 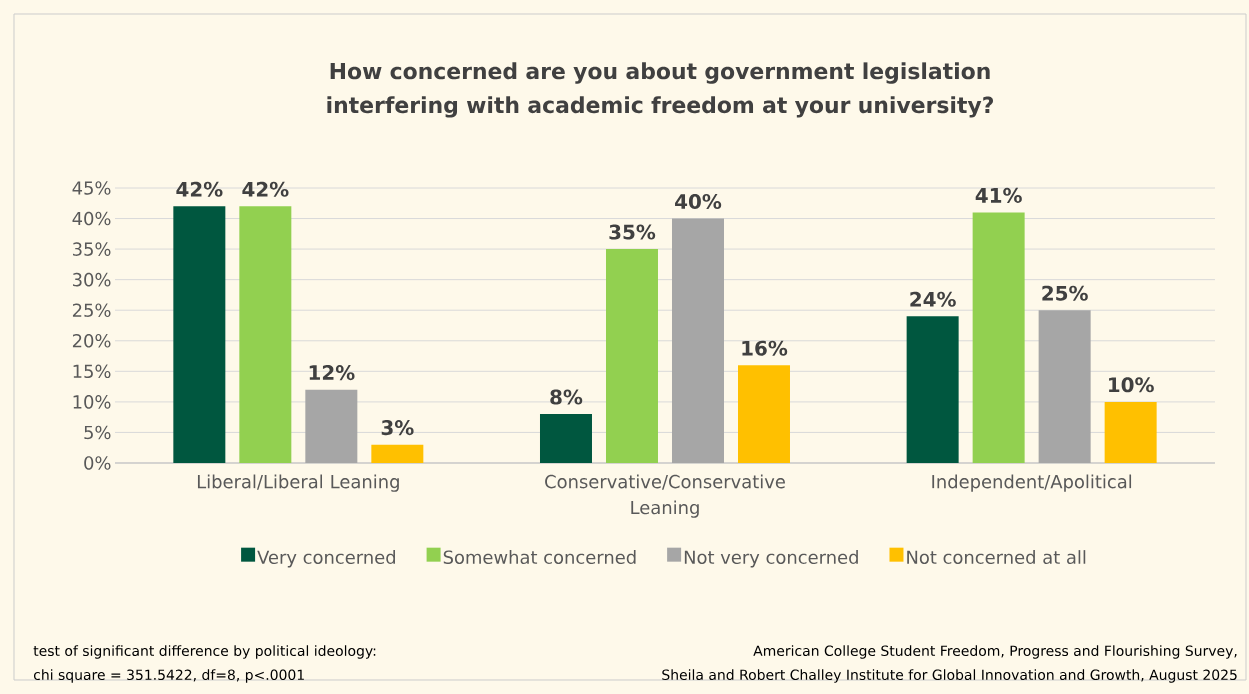 I want to click on data-label: 25%, so click(x=1065, y=293).